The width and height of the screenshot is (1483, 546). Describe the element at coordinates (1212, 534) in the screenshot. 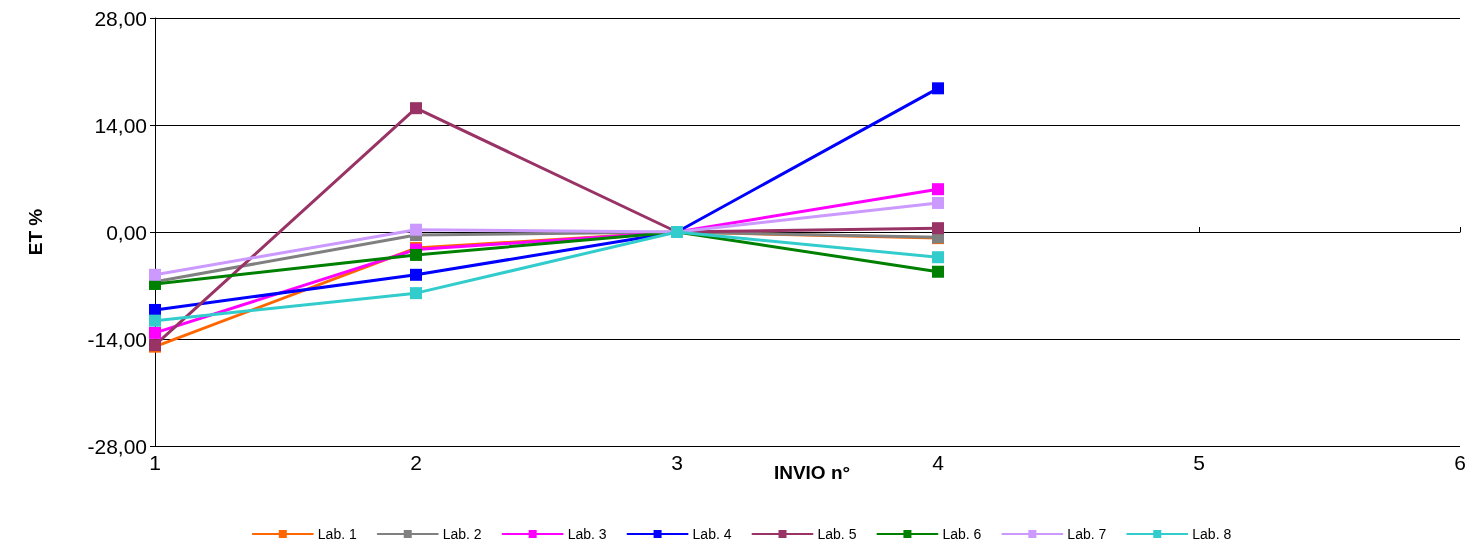

I see `legend-label: Lab. 8` at that location.